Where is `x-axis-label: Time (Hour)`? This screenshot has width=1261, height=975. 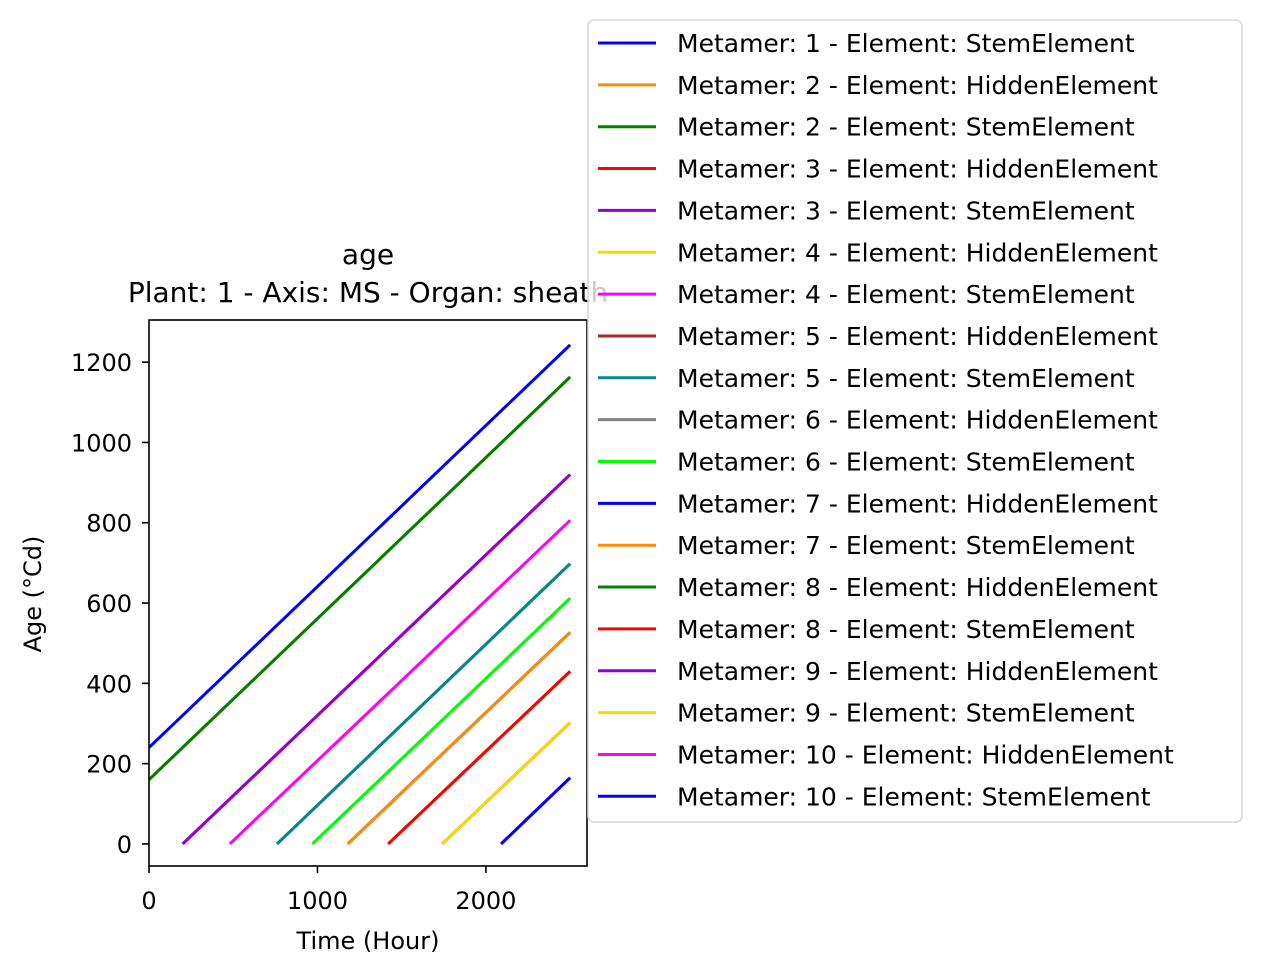
x-axis-label: Time (Hour) is located at coordinates (368, 941).